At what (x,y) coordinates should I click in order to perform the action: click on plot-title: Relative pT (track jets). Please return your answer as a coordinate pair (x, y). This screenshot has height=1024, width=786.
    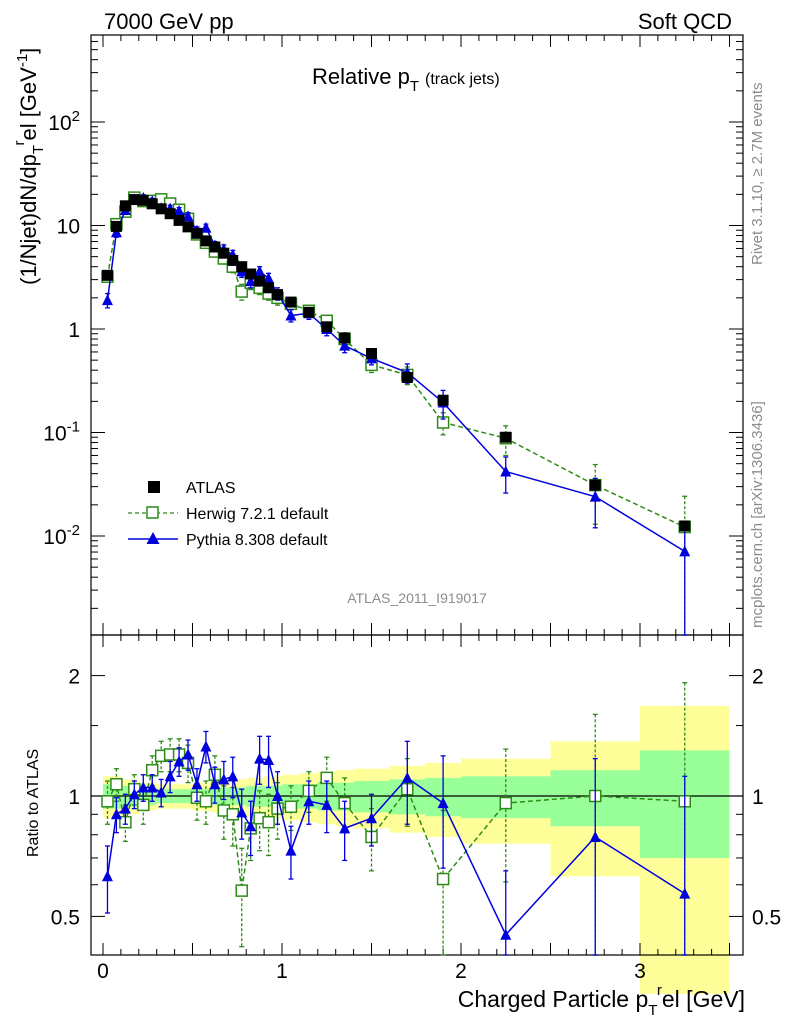
    Looking at the image, I should click on (406, 79).